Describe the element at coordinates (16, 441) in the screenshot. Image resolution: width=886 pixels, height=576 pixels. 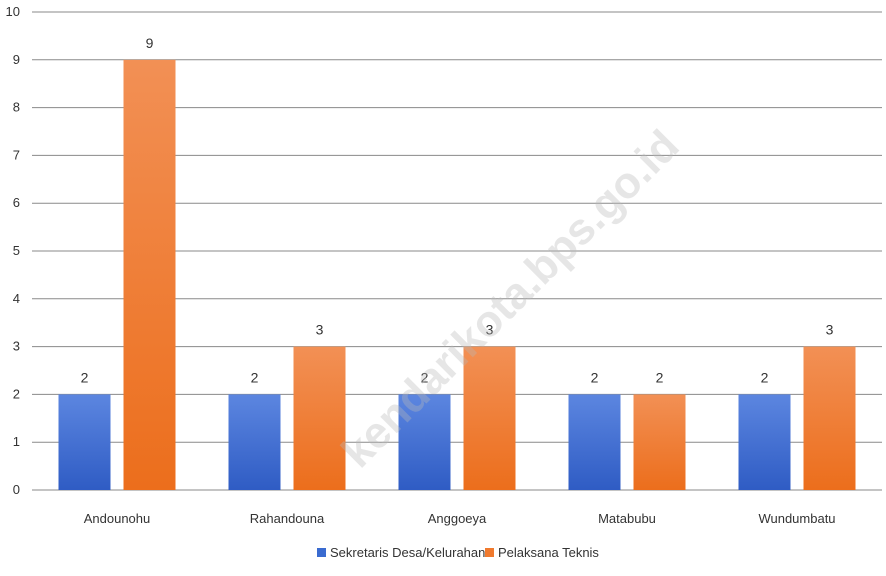
I see `y-tick-label: 1` at that location.